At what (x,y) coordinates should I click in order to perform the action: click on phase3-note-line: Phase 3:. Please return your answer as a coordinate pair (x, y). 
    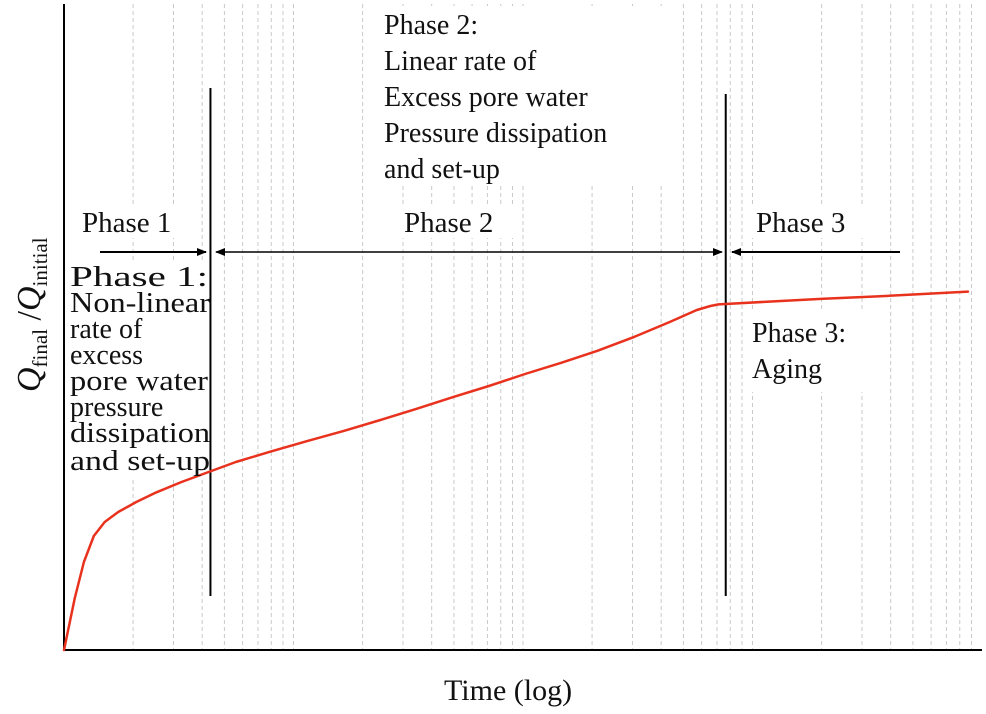
    Looking at the image, I should click on (799, 333).